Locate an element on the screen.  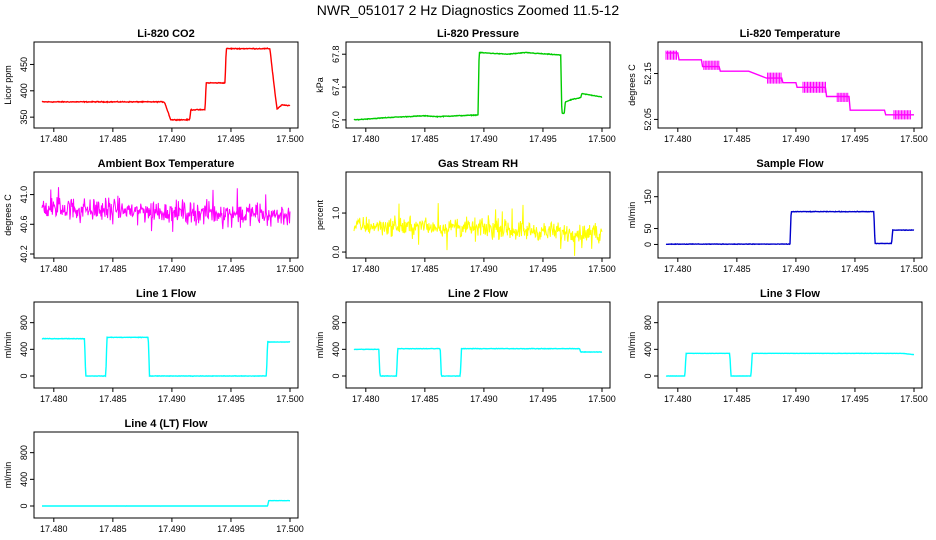
panel-title-li-820-co2: Li-820 CO2 is located at coordinates (165, 34).